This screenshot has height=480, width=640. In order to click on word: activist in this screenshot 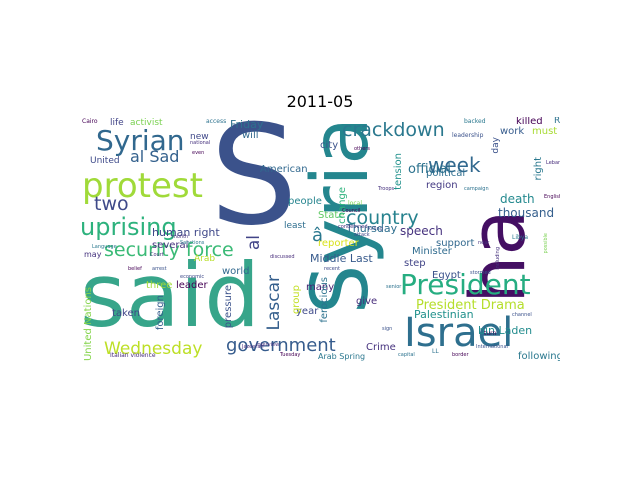, I will do `click(146, 123)`.